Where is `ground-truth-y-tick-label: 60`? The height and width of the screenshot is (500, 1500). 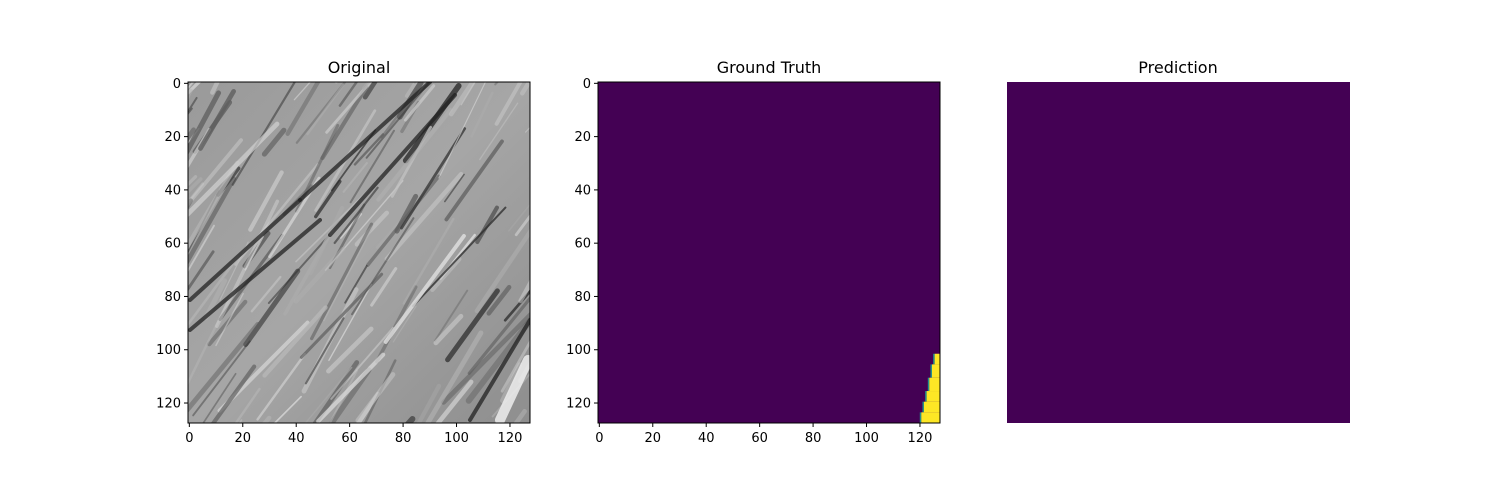 ground-truth-y-tick-label: 60 is located at coordinates (582, 244).